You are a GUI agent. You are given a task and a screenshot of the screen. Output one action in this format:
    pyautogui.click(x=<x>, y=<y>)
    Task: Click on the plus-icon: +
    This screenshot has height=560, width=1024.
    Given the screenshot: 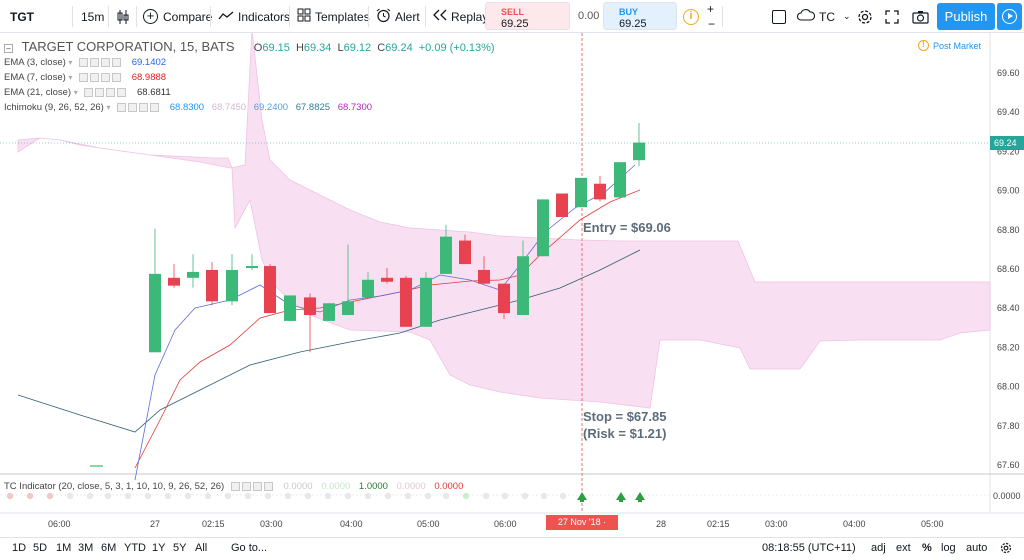 What is the action you would take?
    pyautogui.click(x=711, y=9)
    